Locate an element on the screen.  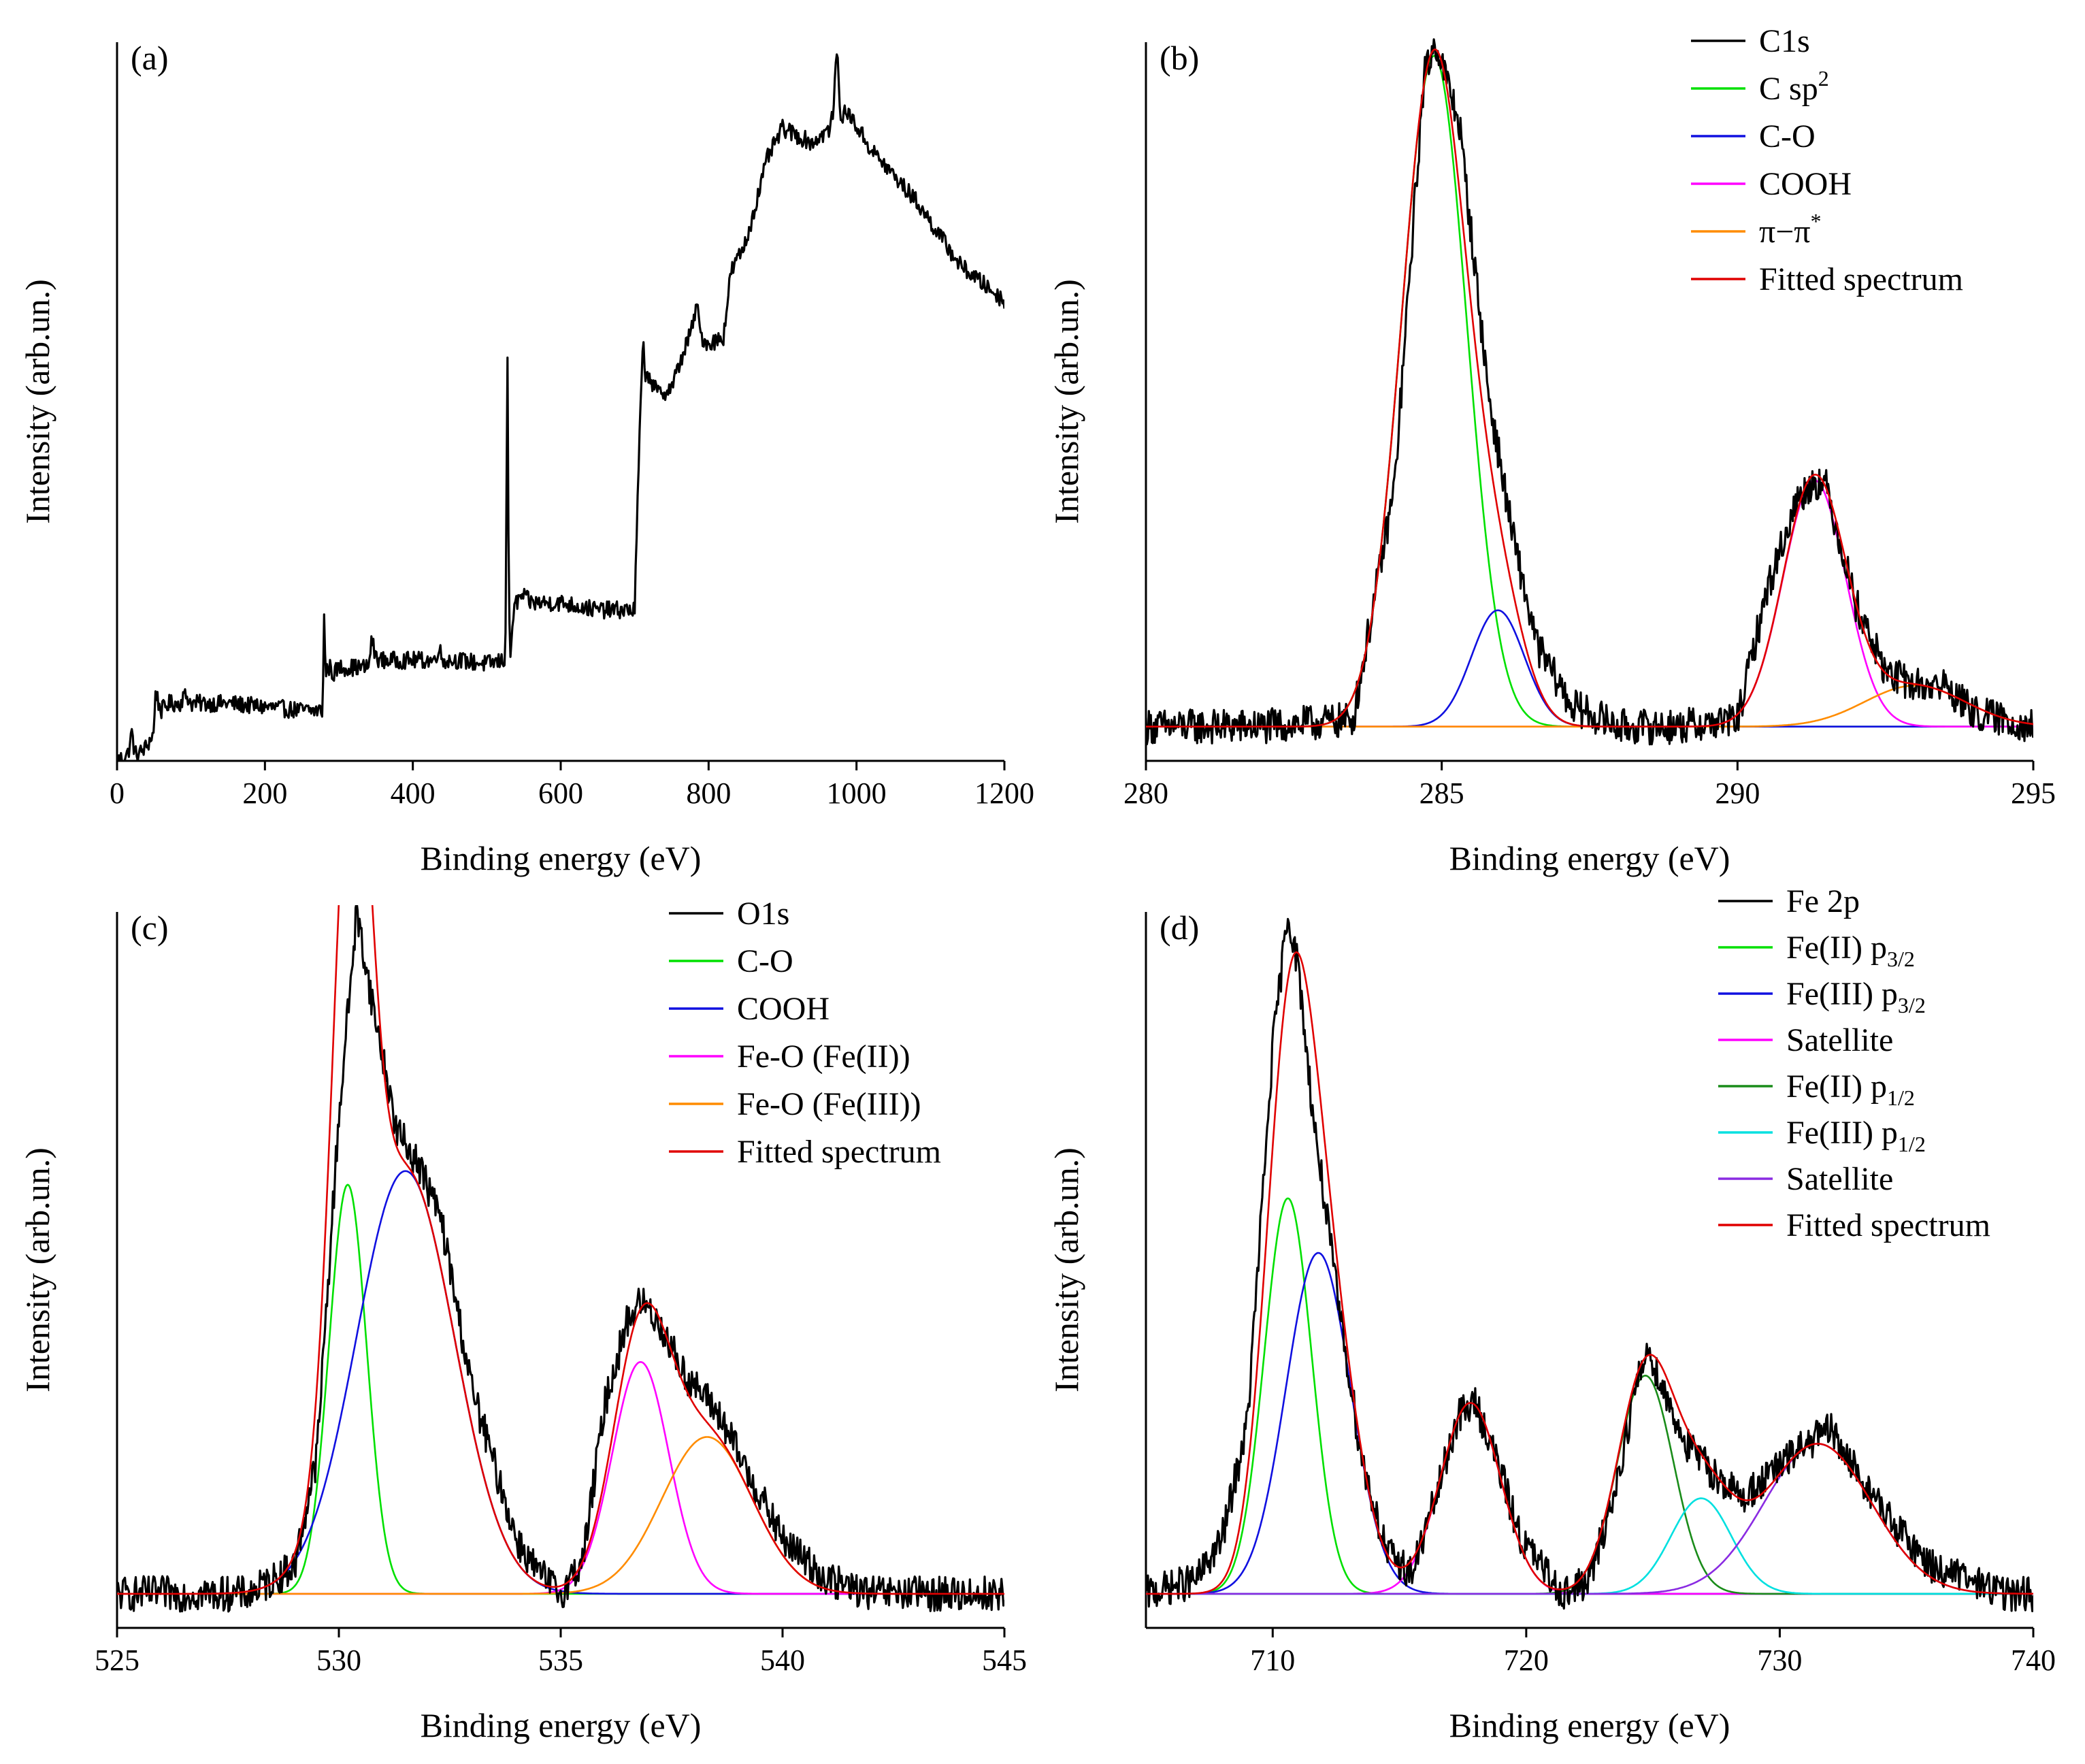
x-tick-label: 730 is located at coordinates (1779, 1660).